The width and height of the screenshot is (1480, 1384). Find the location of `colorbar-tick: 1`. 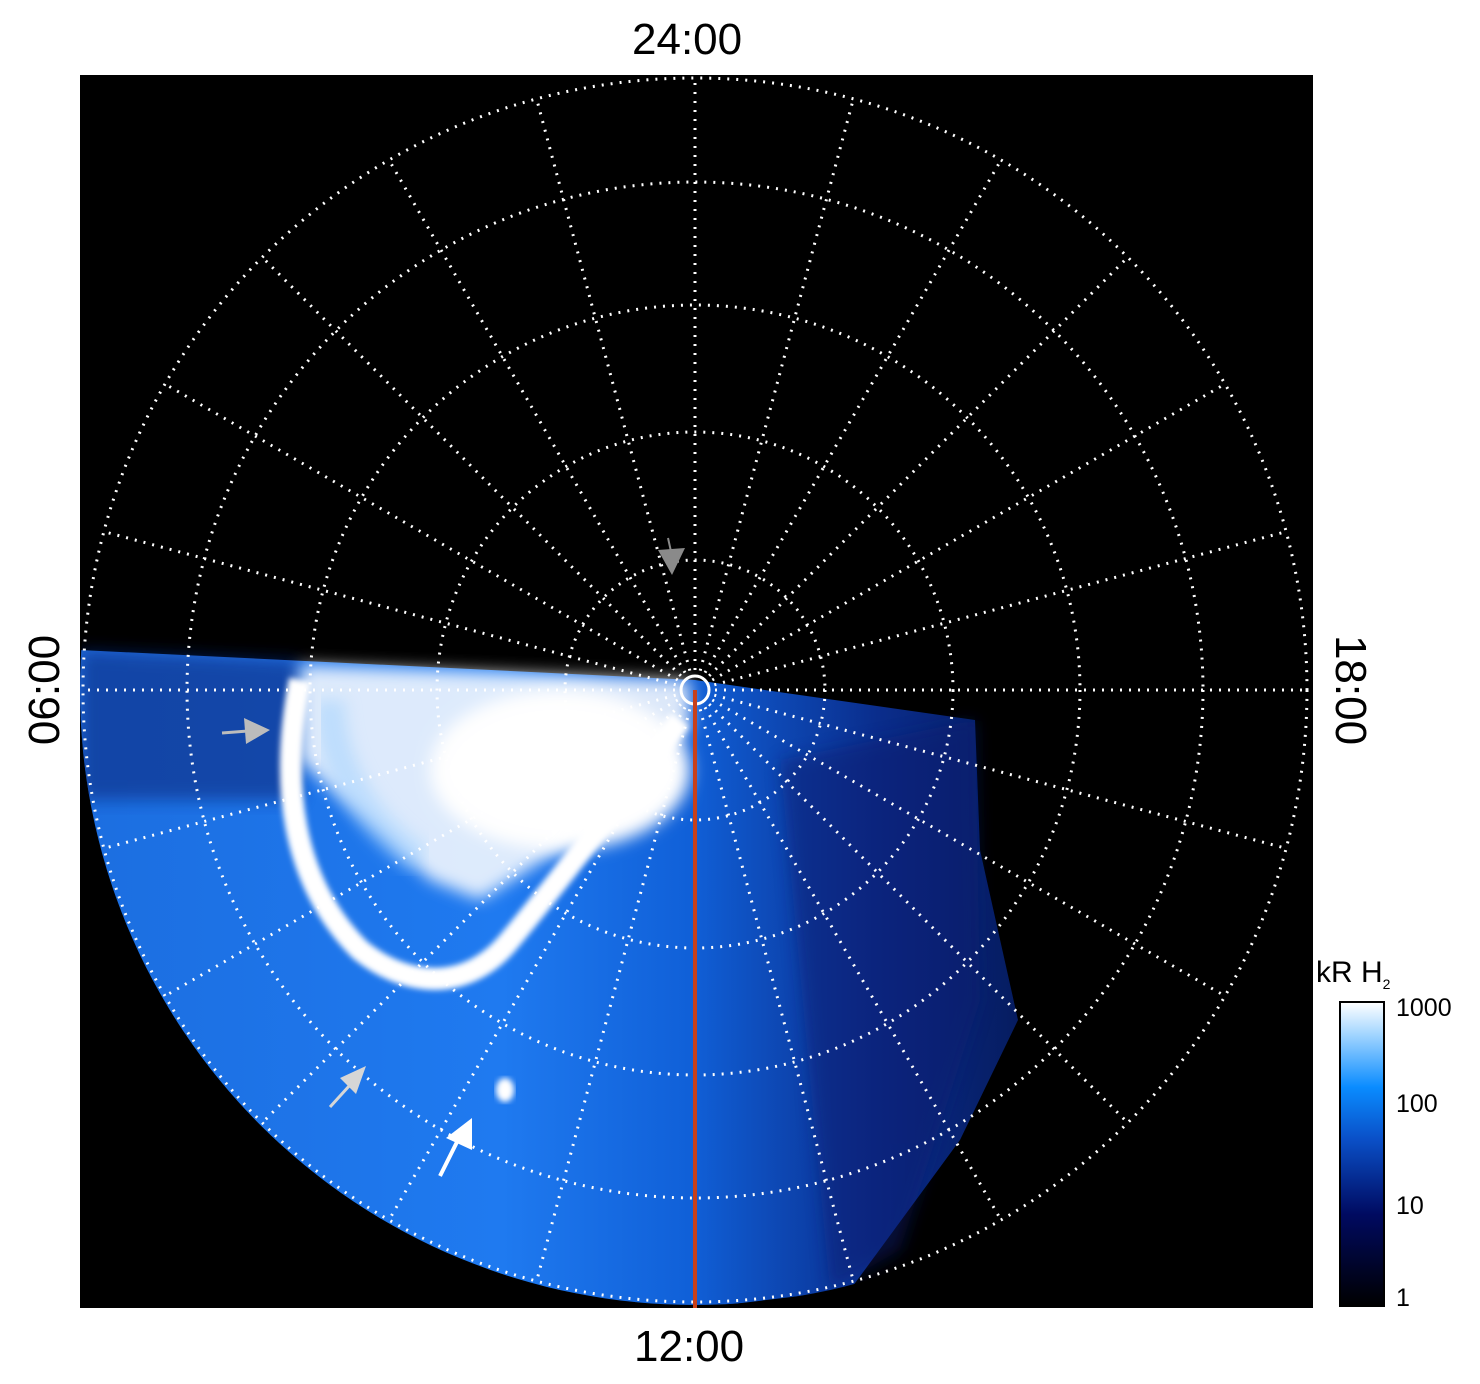

colorbar-tick: 1 is located at coordinates (1403, 1298).